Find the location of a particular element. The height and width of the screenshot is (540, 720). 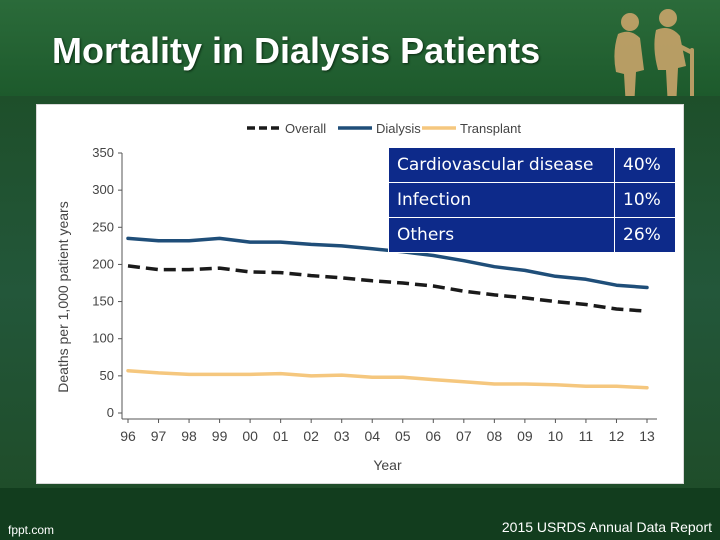

x-tick-label: 05 is located at coordinates (403, 436).